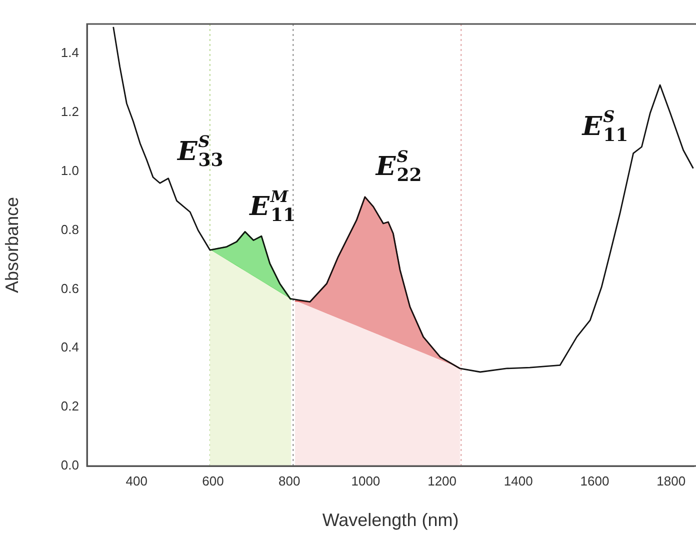 This screenshot has width=696, height=534. What do you see at coordinates (69, 288) in the screenshot?
I see `y-tick-label: 0.6` at bounding box center [69, 288].